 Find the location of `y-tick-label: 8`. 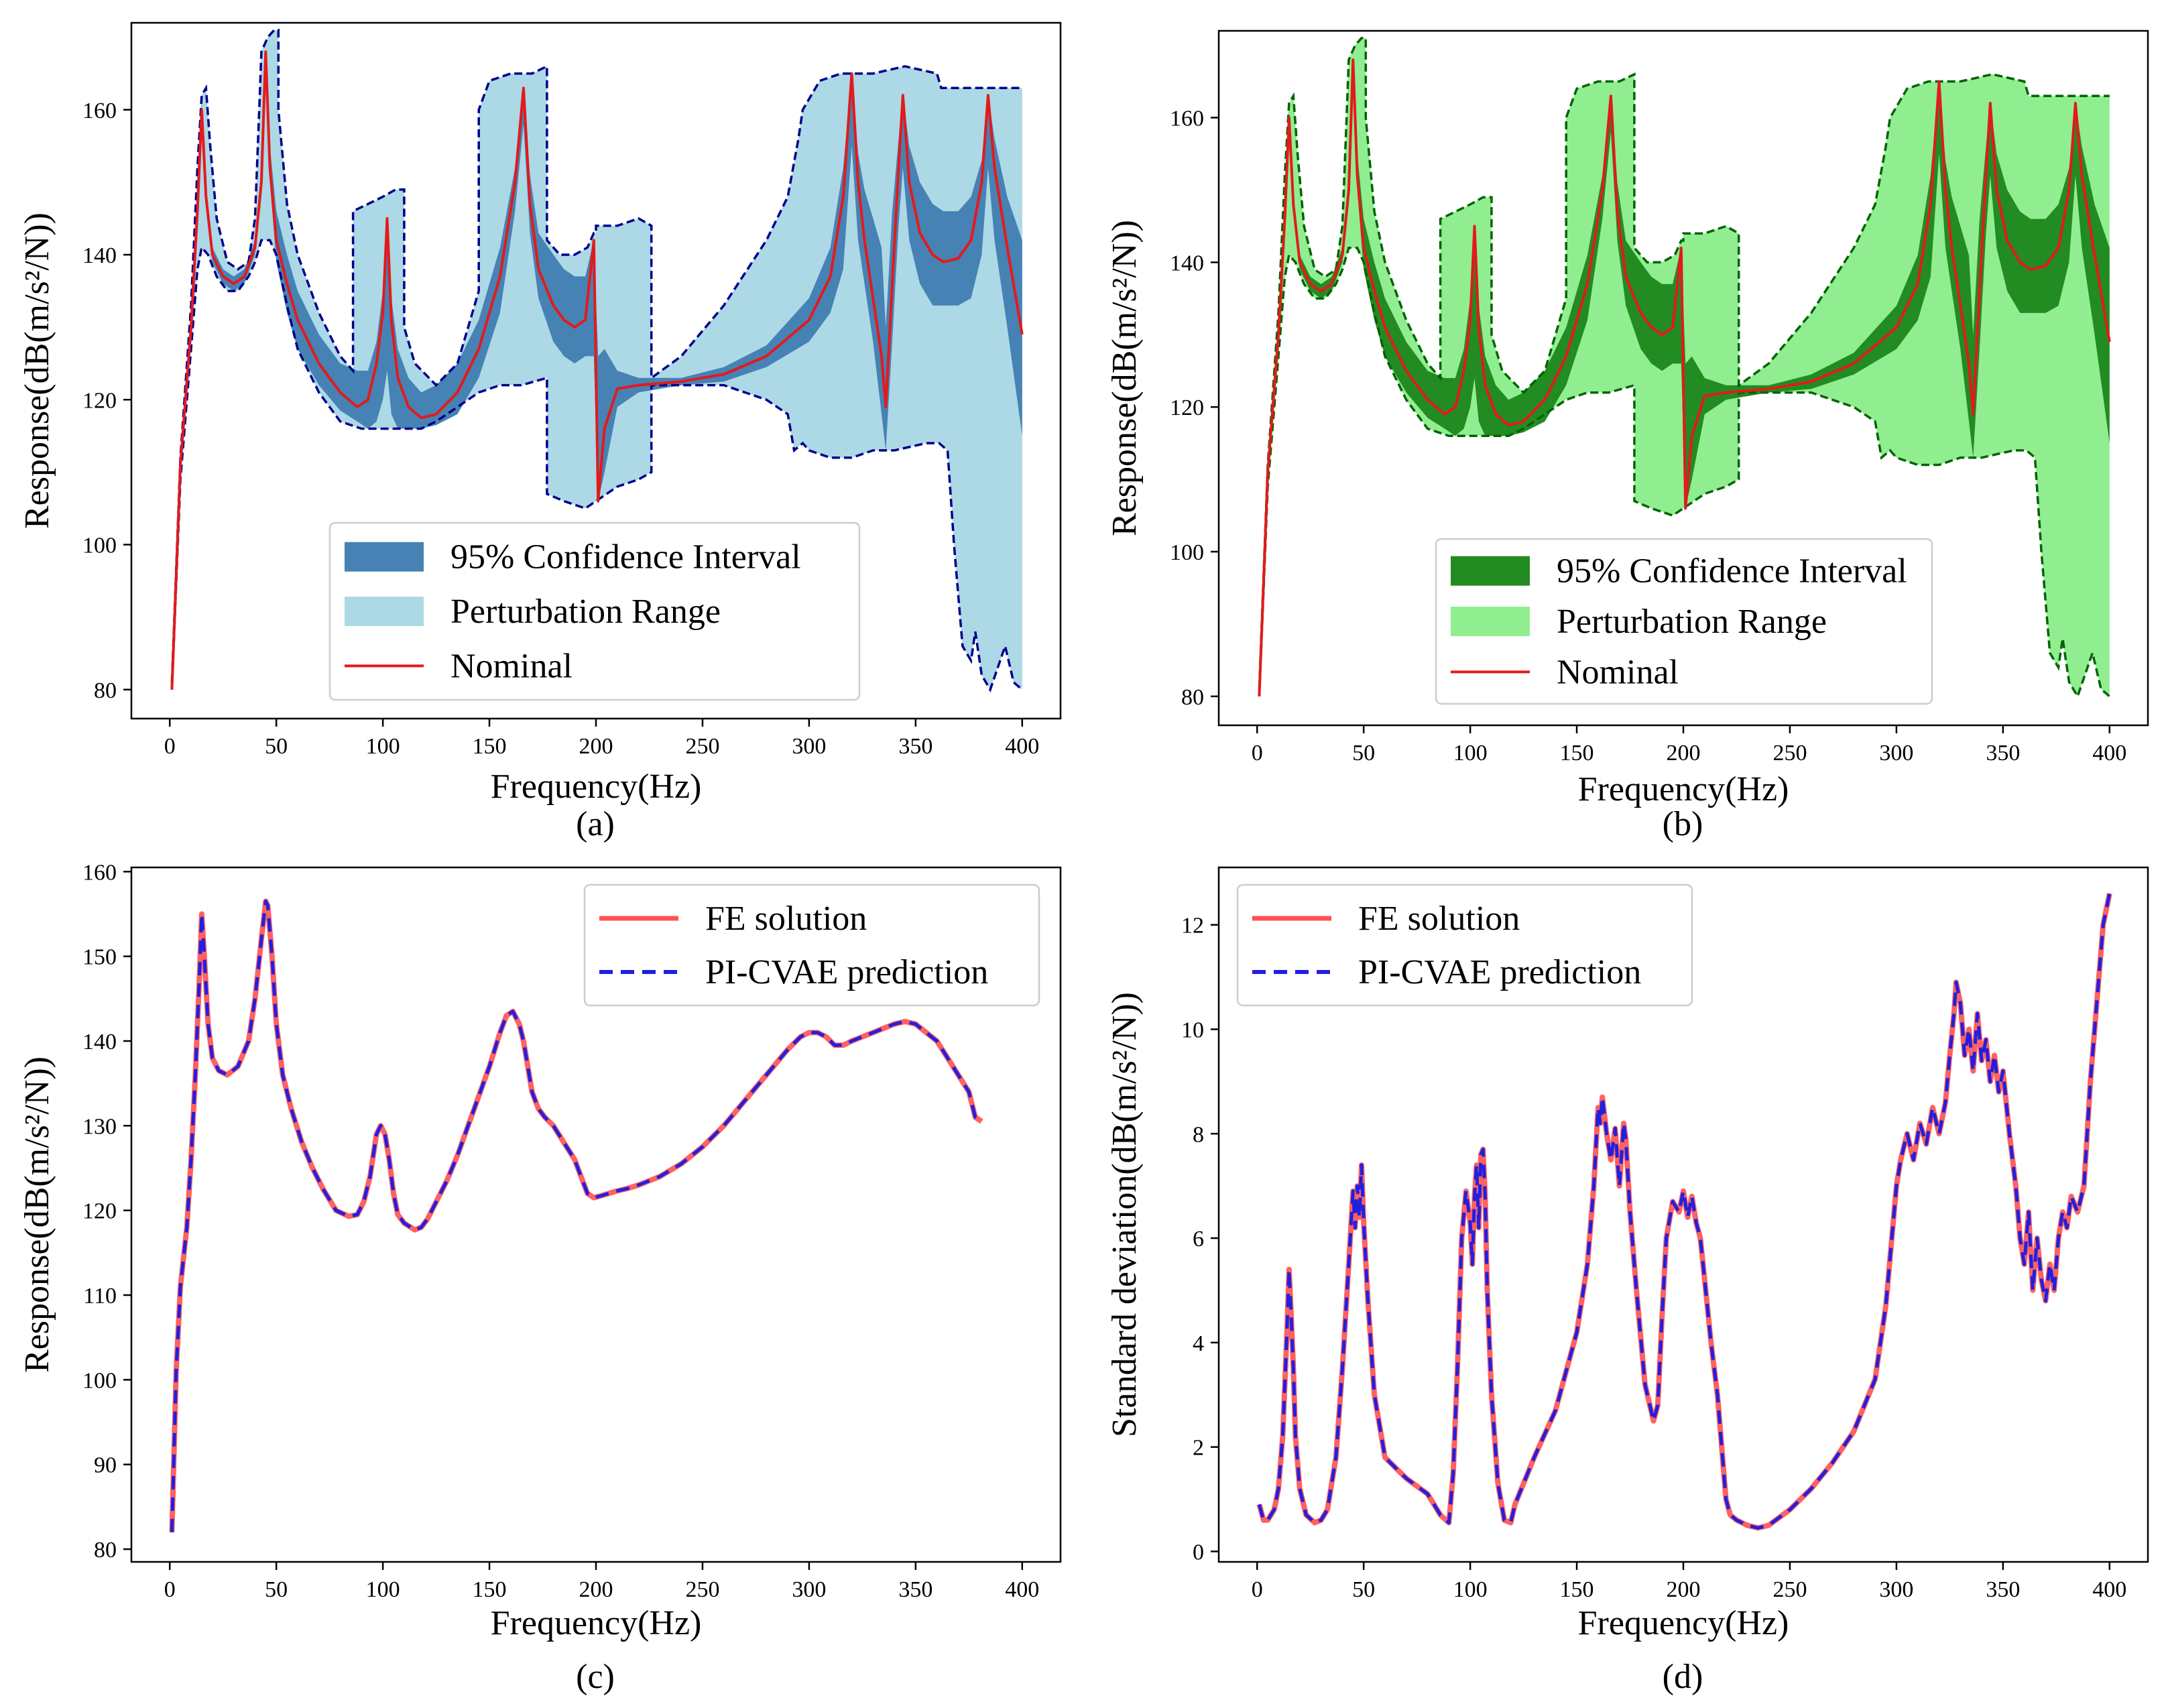

y-tick-label: 8 is located at coordinates (1198, 1134).